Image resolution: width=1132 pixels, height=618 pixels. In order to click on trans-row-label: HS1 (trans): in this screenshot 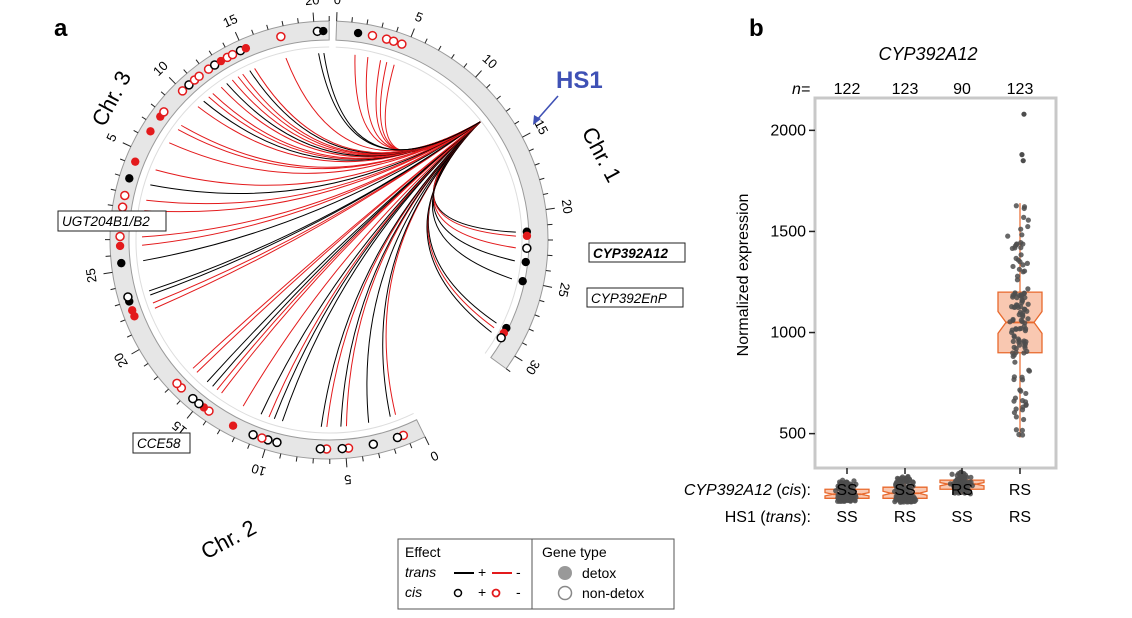, I will do `click(768, 517)`.